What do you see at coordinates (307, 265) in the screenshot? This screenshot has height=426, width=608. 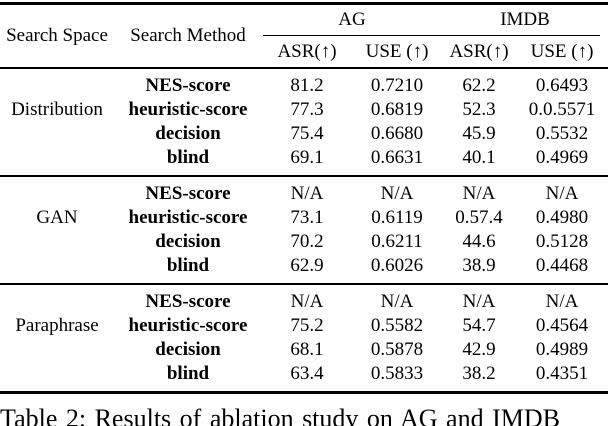 I see `value-cell: 62.9` at bounding box center [307, 265].